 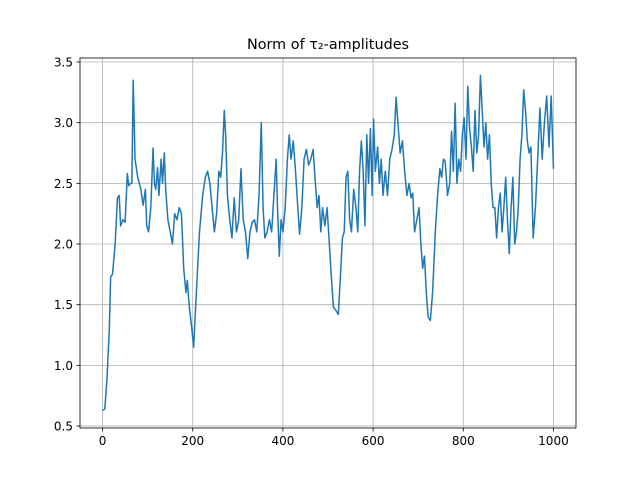 I want to click on chart-title: Norm of τ₂-amplitudes, so click(x=328, y=45).